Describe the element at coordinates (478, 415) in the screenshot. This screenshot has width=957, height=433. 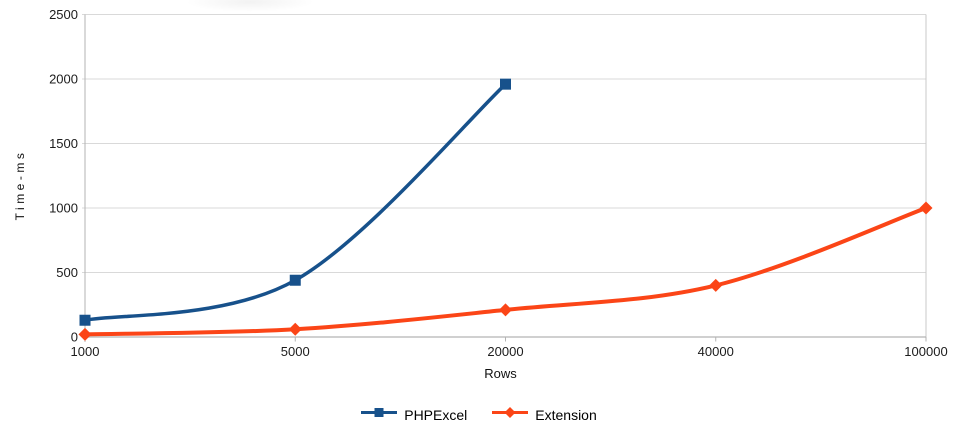
I see `chart-legend: PHPExcel Extension` at that location.